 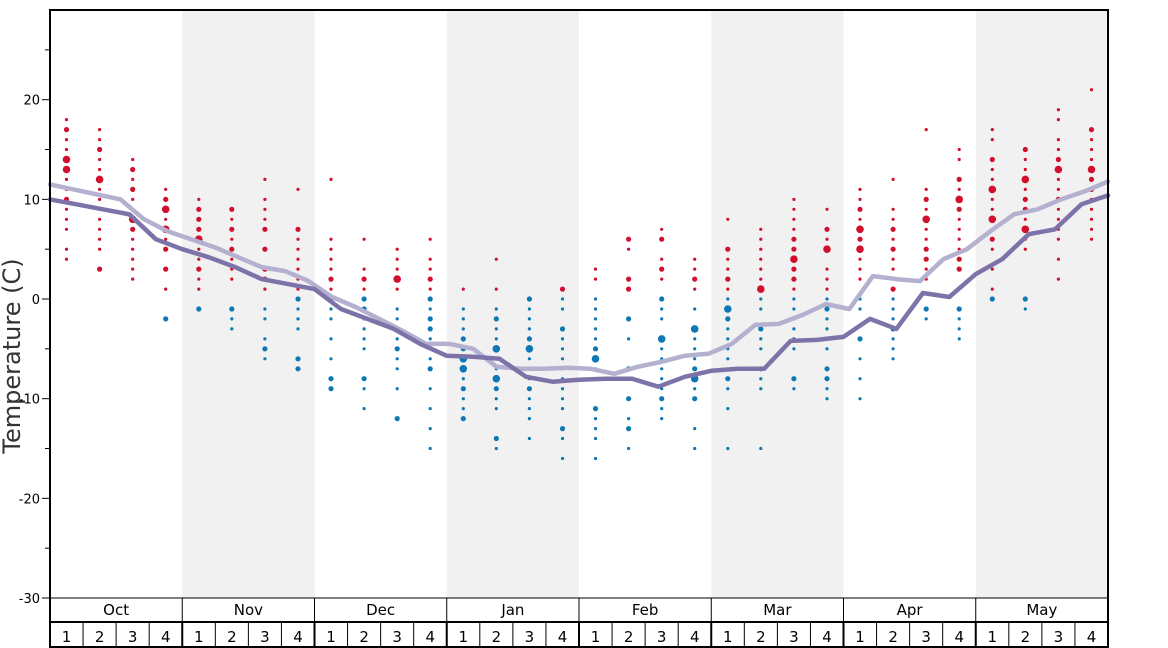 I want to click on y-tick-label: -10, so click(x=29, y=400).